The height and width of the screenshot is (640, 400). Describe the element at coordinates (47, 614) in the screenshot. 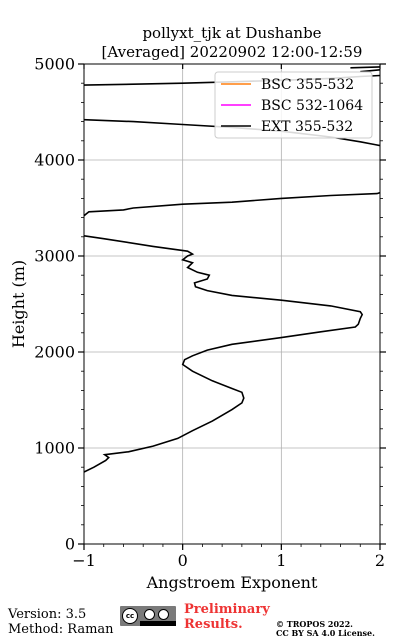

I see `version-label: Version: 3.5` at that location.